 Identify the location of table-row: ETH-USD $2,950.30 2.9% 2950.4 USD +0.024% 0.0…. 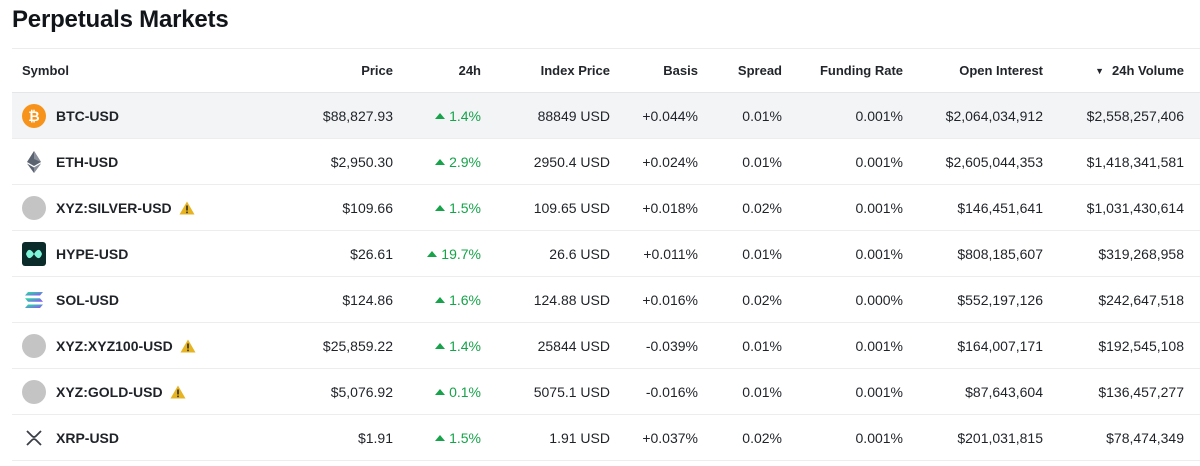
(606, 161).